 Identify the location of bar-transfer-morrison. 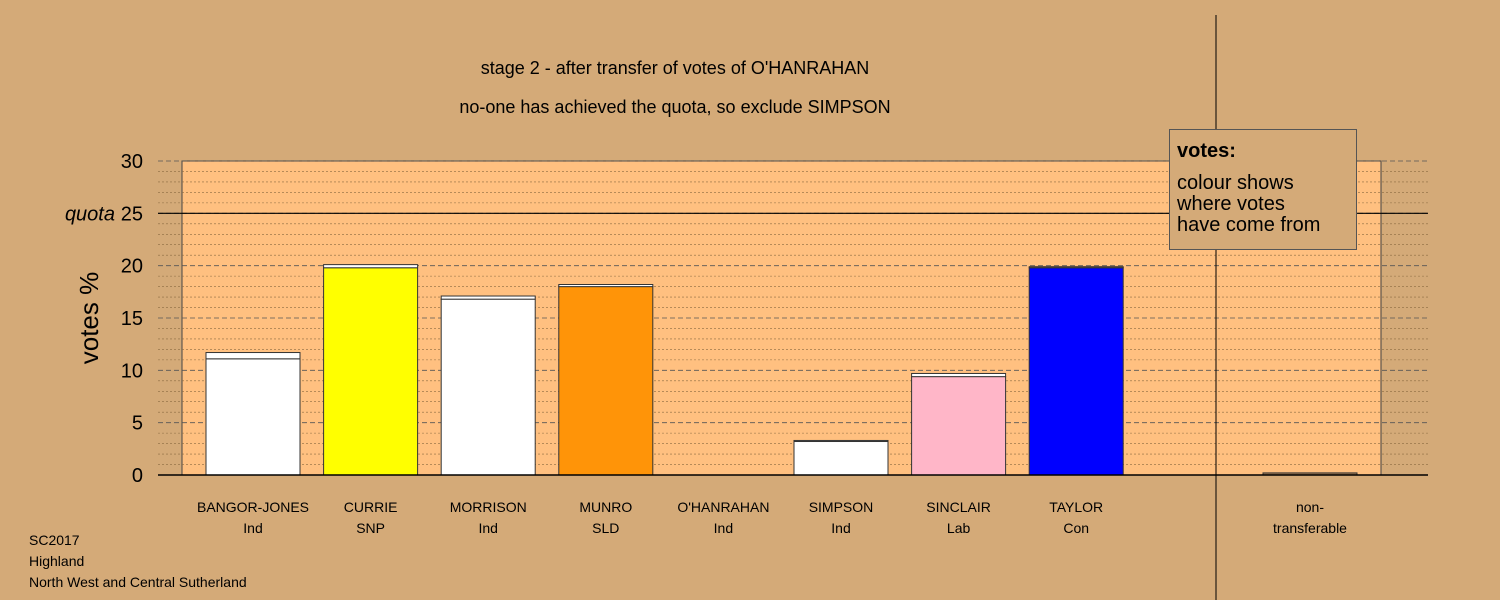
(488, 297).